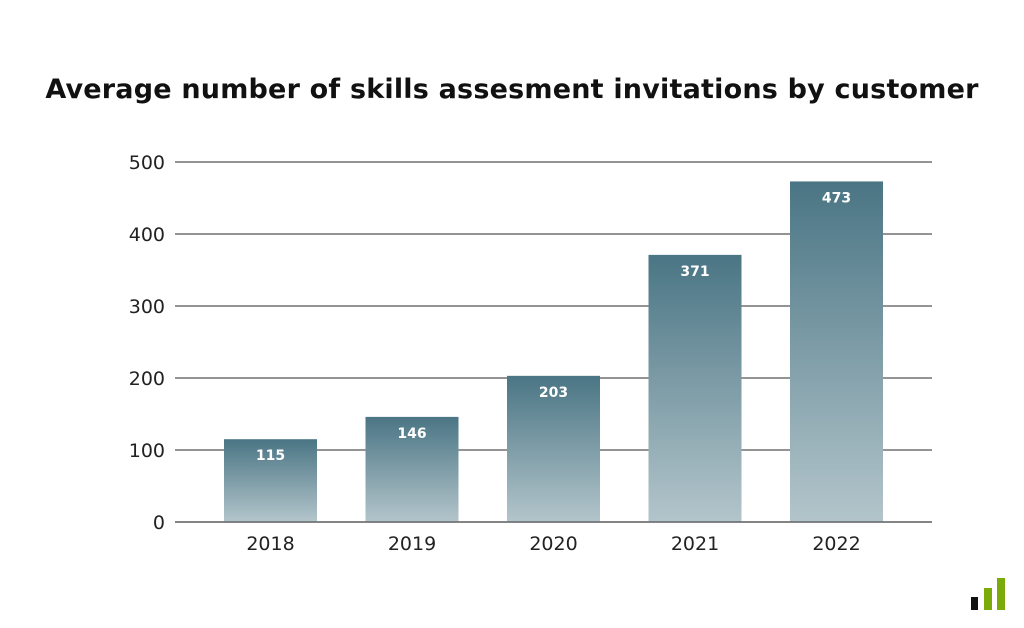  I want to click on logo-bars-icon, so click(988, 594).